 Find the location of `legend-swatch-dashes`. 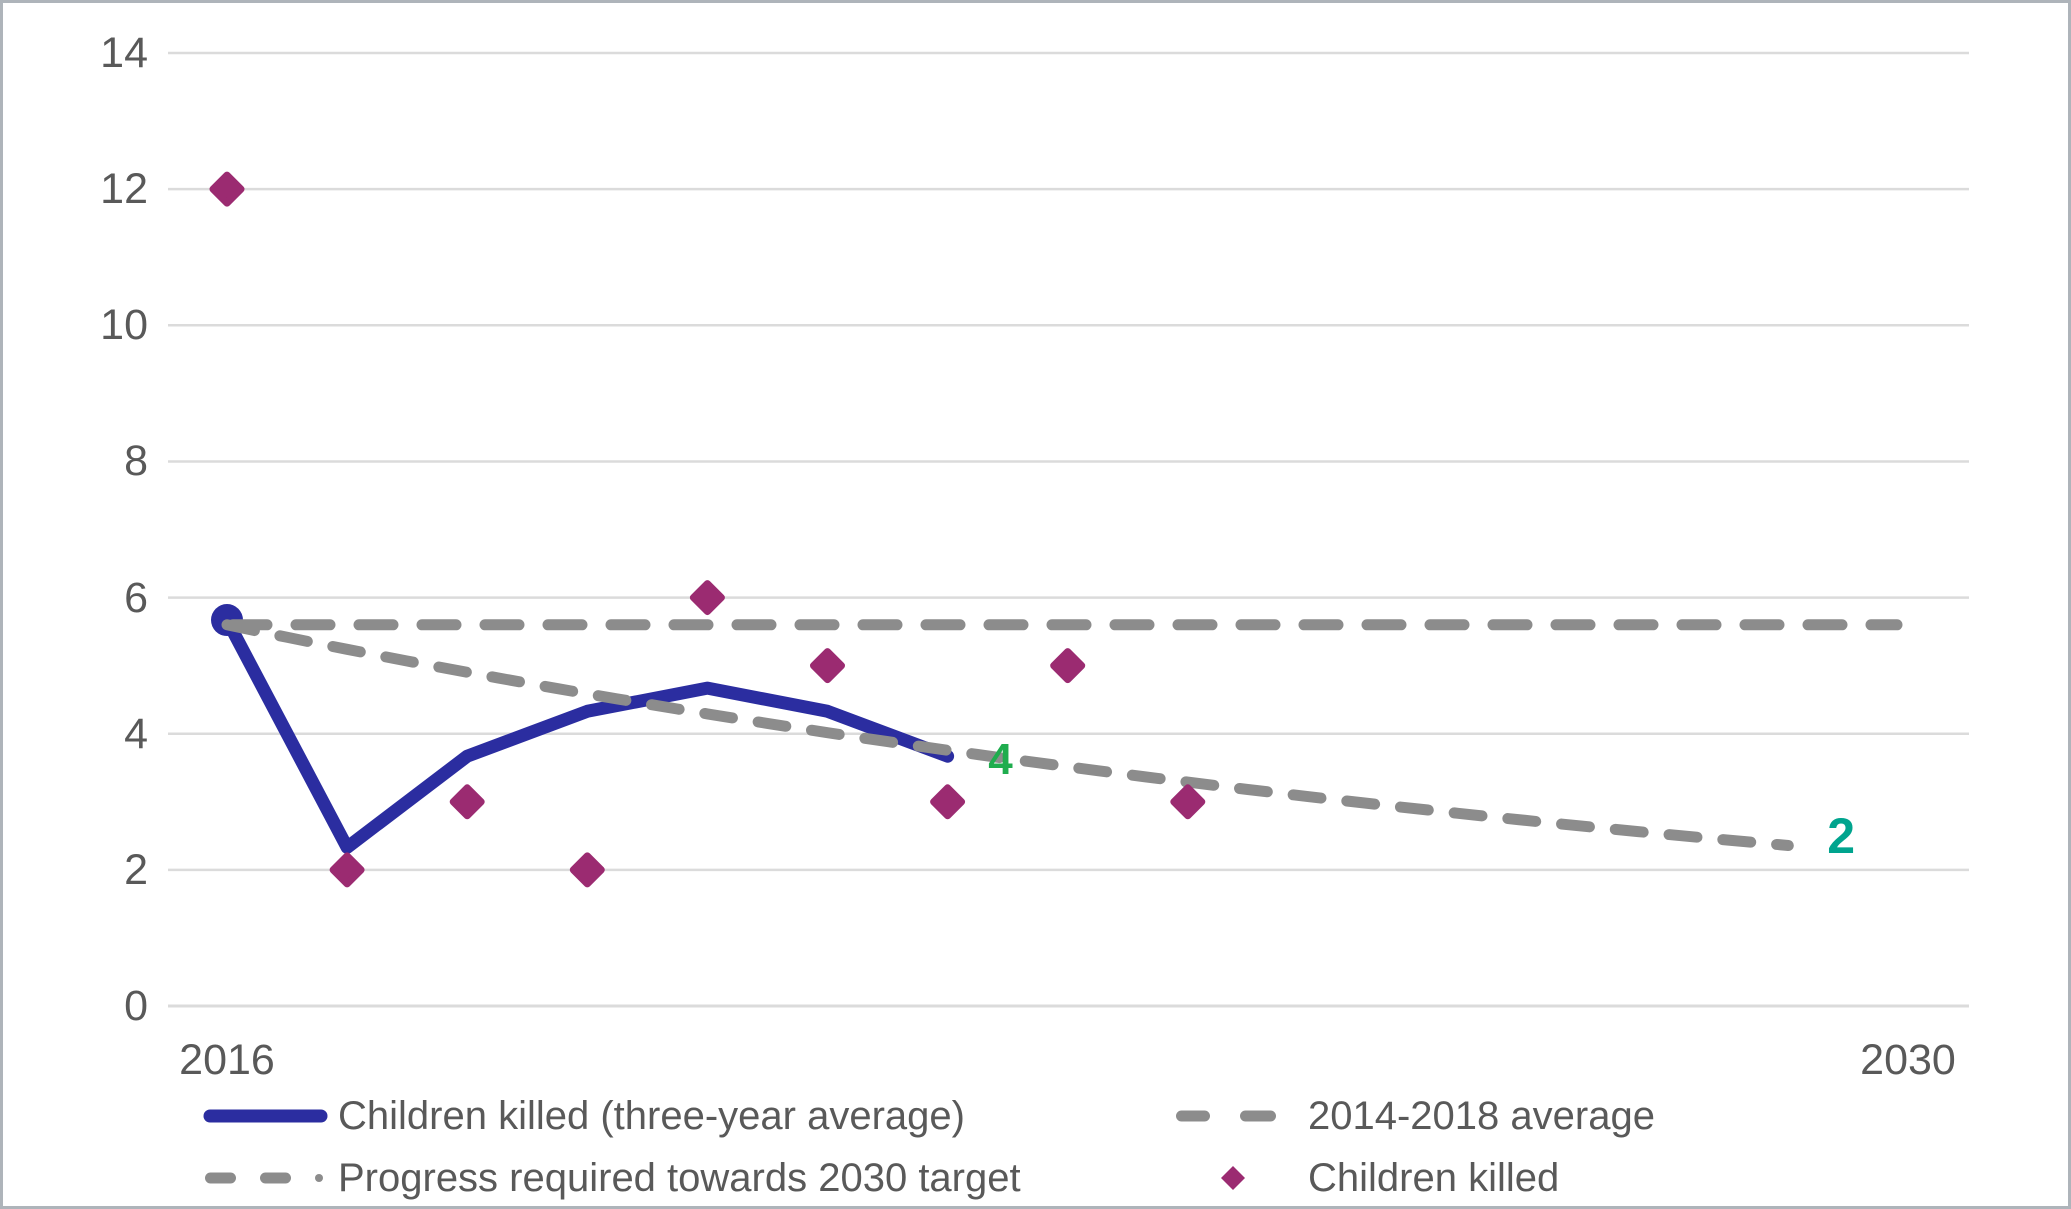

legend-swatch-dashes is located at coordinates (1226, 1116).